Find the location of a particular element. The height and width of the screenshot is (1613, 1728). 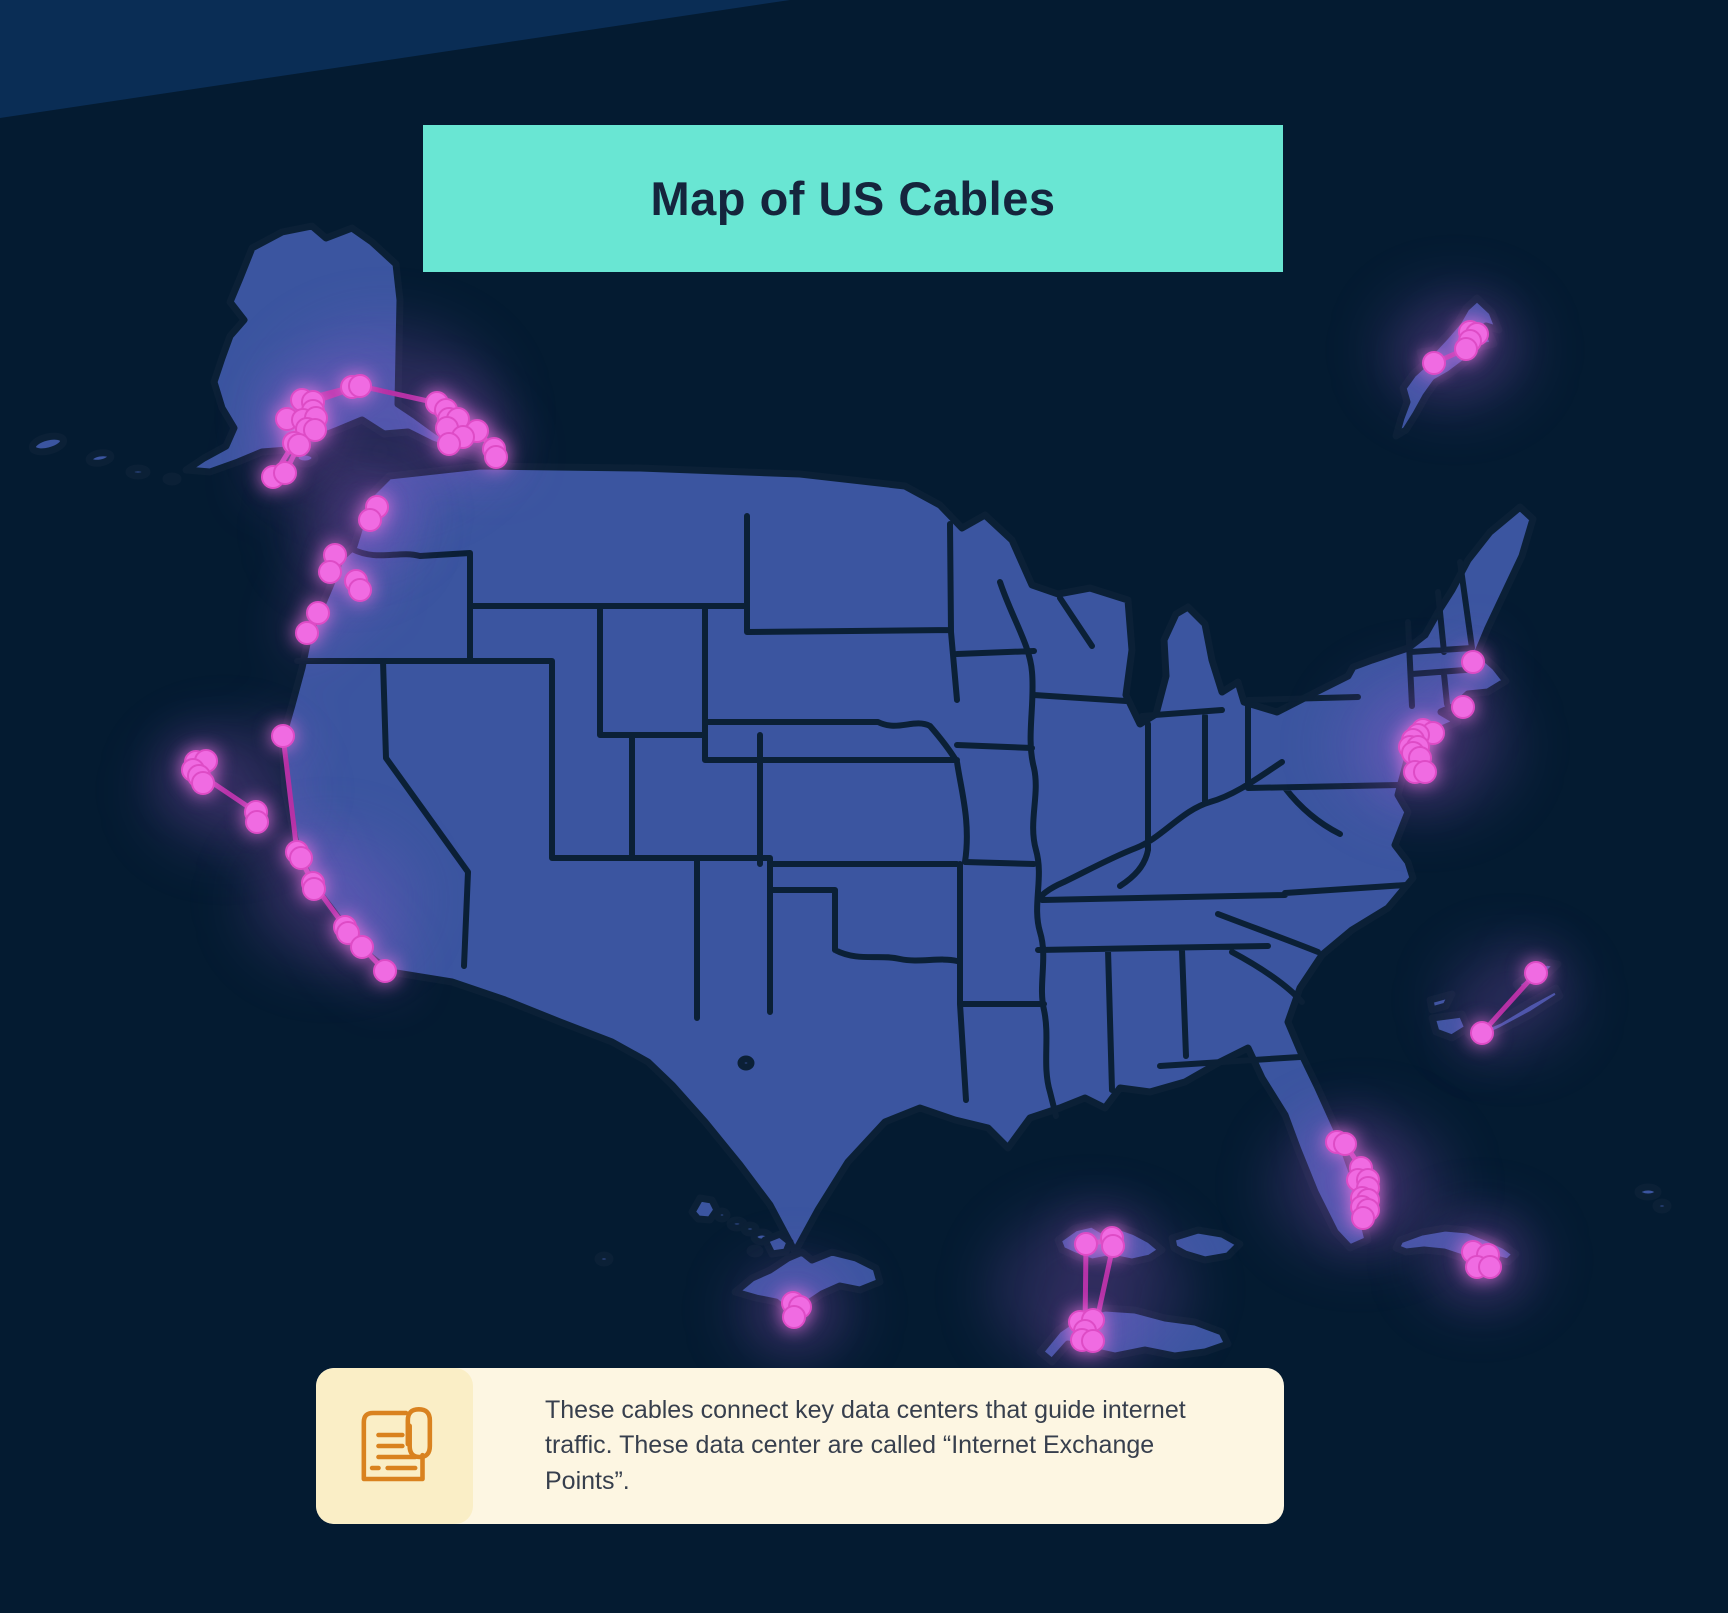

atlantic-island-cluster is located at coordinates (1455, 347).